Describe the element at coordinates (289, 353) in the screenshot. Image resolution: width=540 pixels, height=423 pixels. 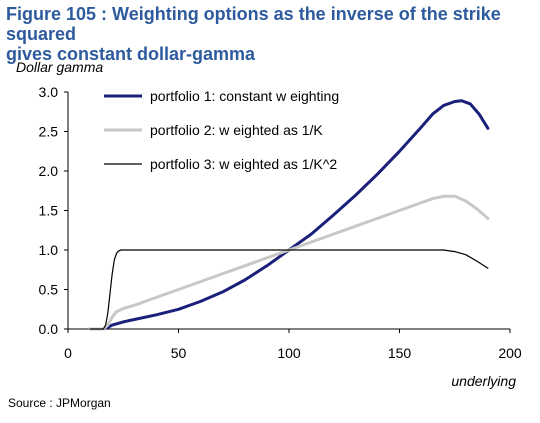
I see `x-tick-label: 100` at that location.